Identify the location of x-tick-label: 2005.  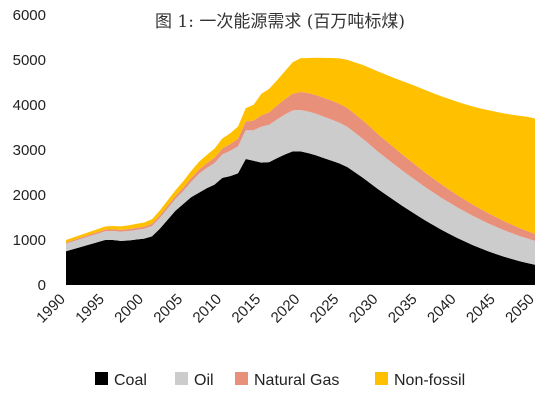
(168, 309).